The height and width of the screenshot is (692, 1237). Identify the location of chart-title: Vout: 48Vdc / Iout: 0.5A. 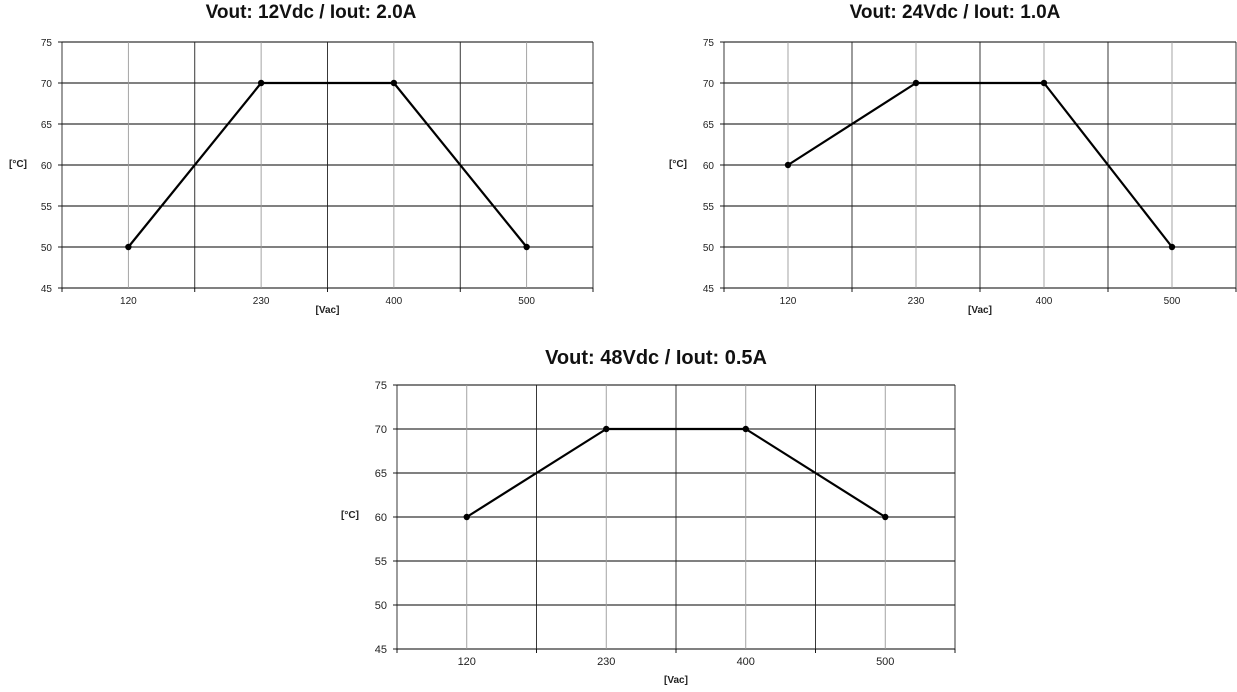
(656, 358).